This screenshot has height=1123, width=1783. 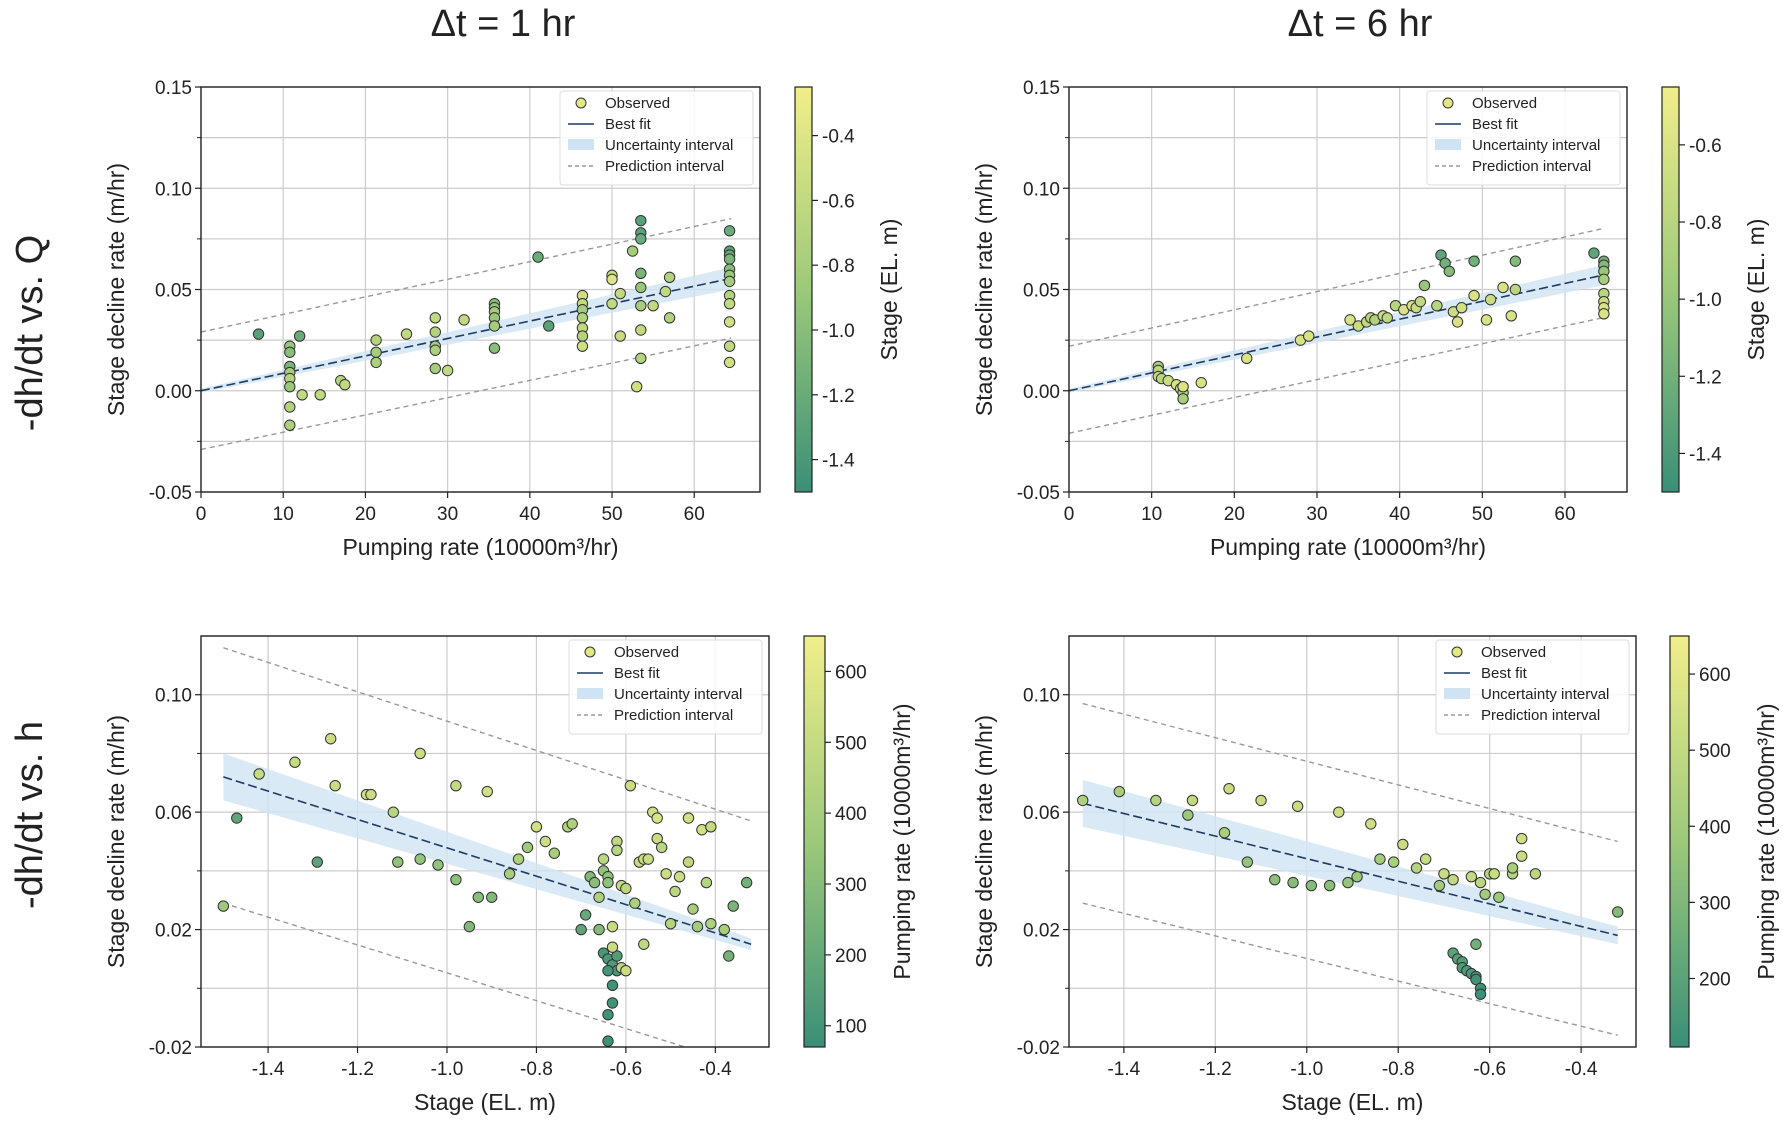 I want to click on uncertainty-band, so click(x=1350, y=862).